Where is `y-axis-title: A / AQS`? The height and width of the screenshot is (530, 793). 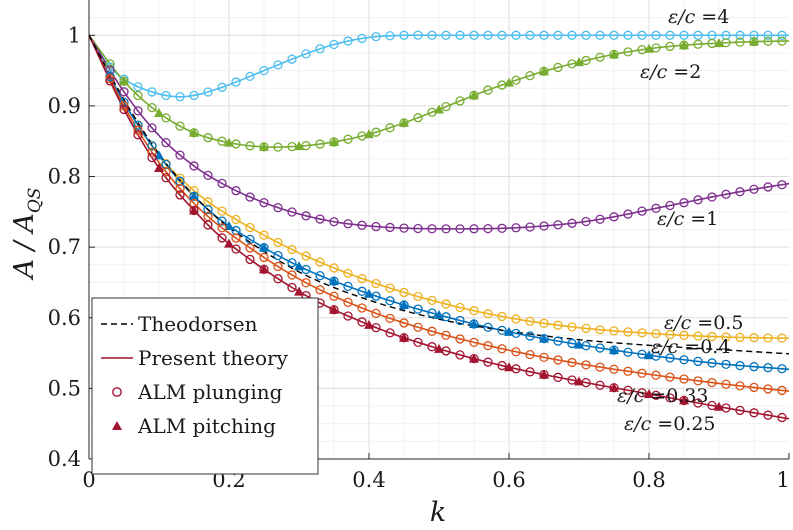
y-axis-title: A / AQS is located at coordinates (27, 235).